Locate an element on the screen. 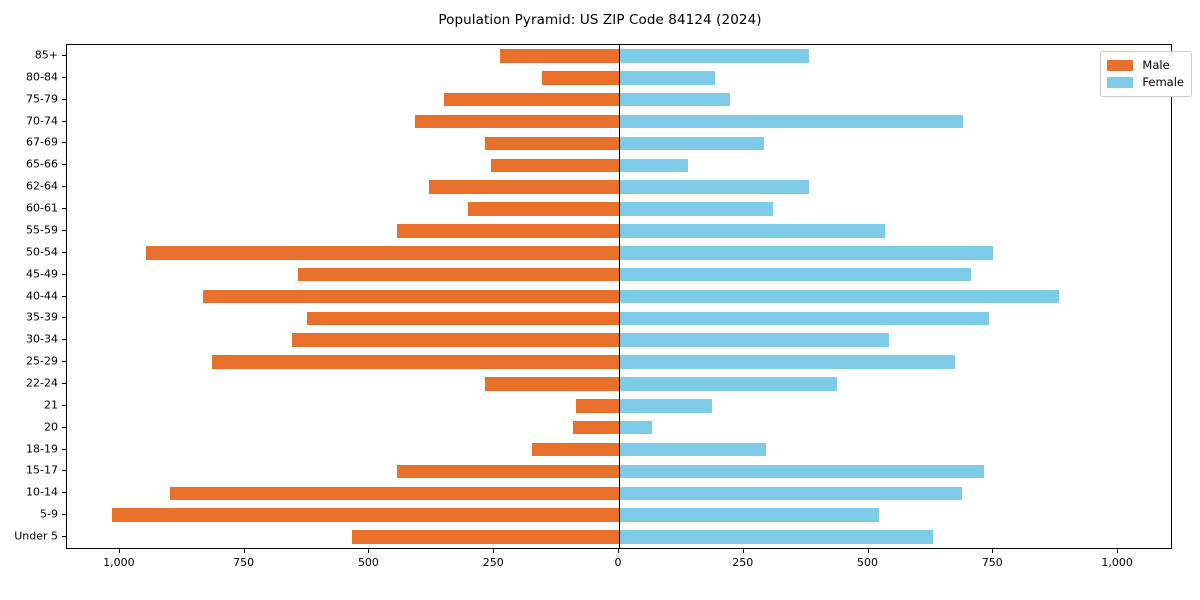  y-axis-tick-label: 75-79 is located at coordinates (42, 99).